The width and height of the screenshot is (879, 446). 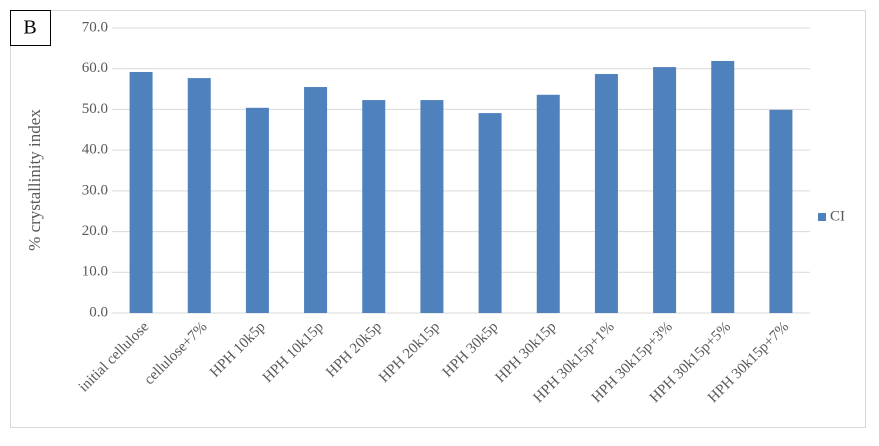 I want to click on legend-label: CI, so click(x=837, y=216).